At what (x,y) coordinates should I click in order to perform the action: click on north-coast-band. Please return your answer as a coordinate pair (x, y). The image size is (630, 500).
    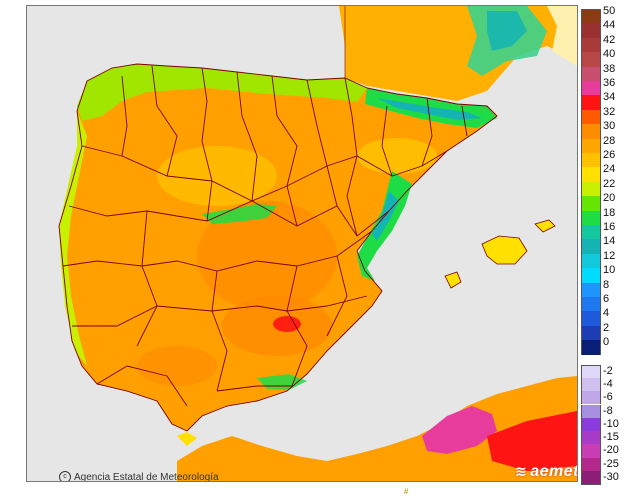
    Looking at the image, I should click on (222, 92).